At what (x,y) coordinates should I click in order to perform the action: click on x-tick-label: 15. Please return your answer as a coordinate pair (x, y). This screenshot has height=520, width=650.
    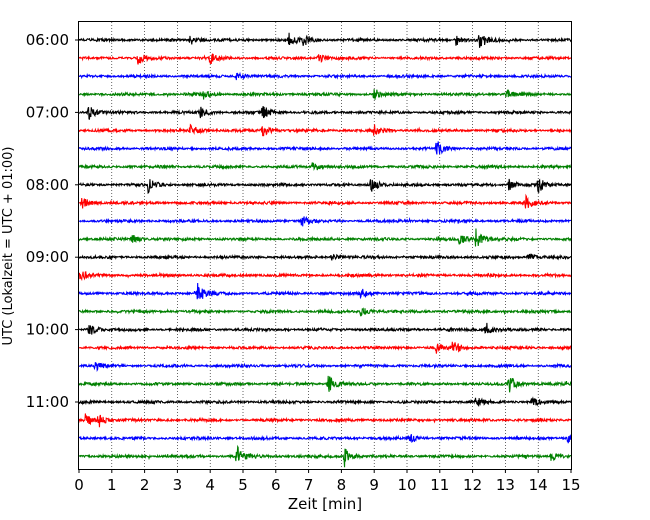
    Looking at the image, I should click on (570, 485).